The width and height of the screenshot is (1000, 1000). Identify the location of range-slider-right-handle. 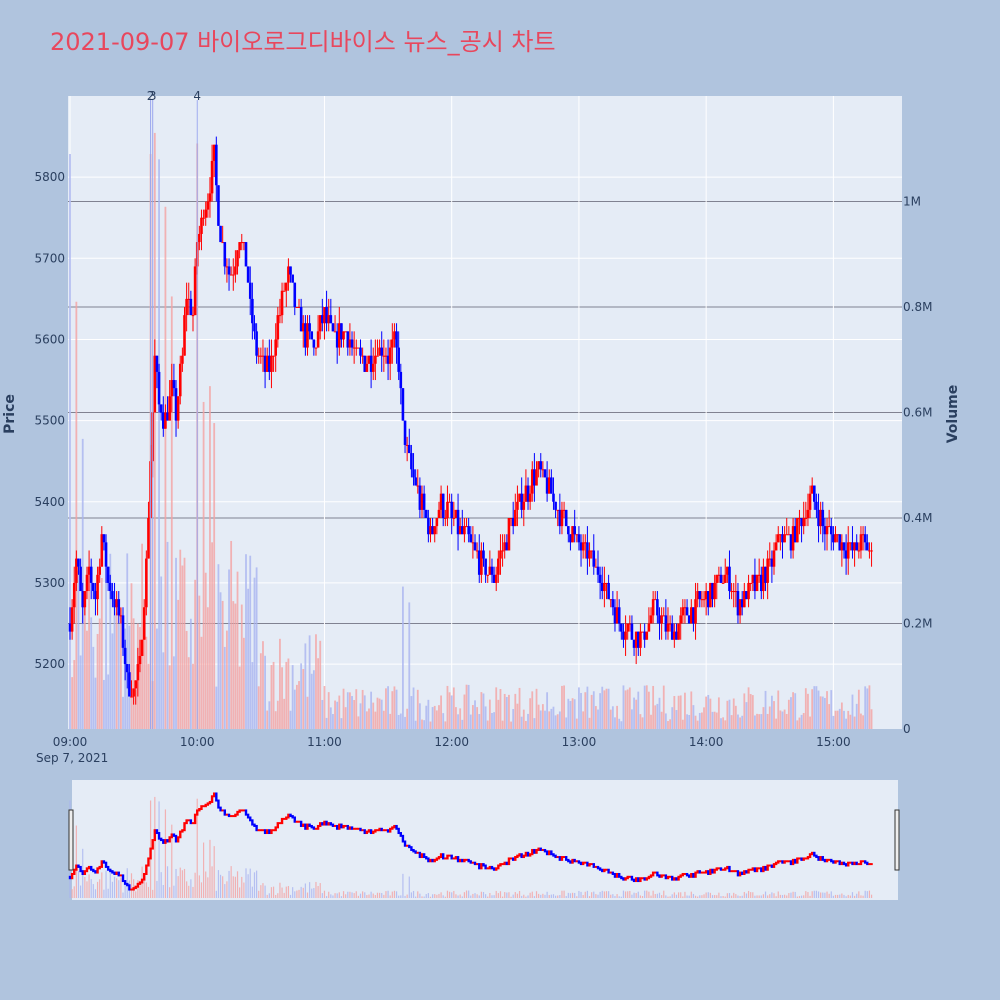
(897, 840).